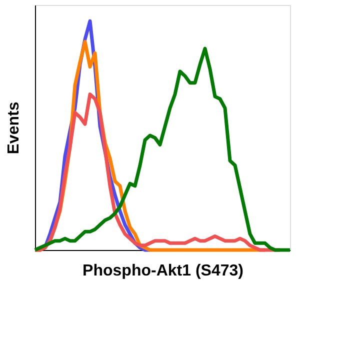 Image resolution: width=345 pixels, height=345 pixels. I want to click on x-axis-title: Phospho-Akt1 (S473), so click(163, 271).